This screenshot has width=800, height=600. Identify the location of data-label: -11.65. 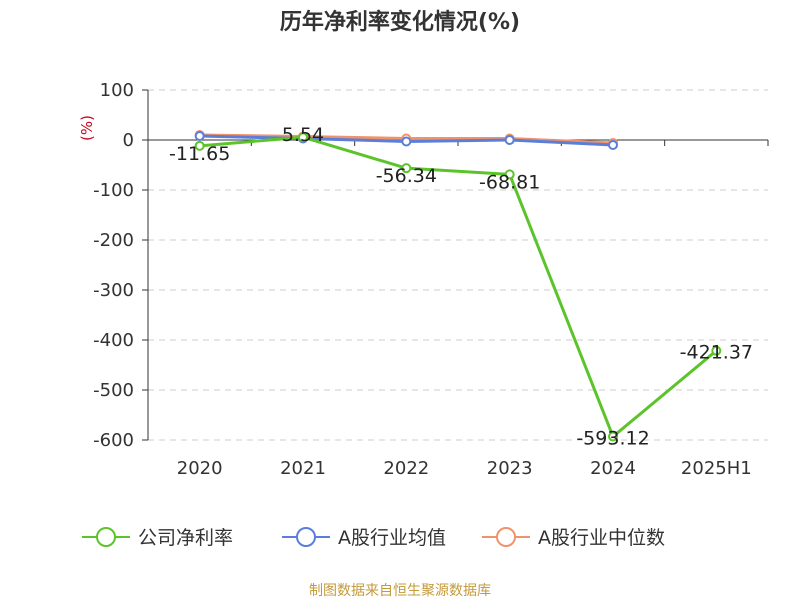
(199, 154).